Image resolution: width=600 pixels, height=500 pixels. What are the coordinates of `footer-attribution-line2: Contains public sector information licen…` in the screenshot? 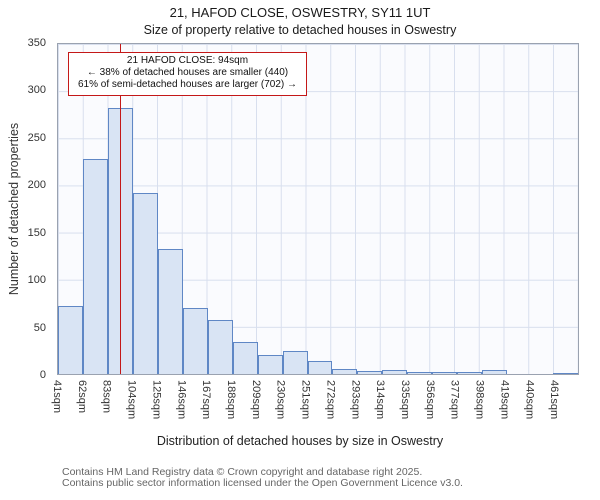 It's located at (262, 483).